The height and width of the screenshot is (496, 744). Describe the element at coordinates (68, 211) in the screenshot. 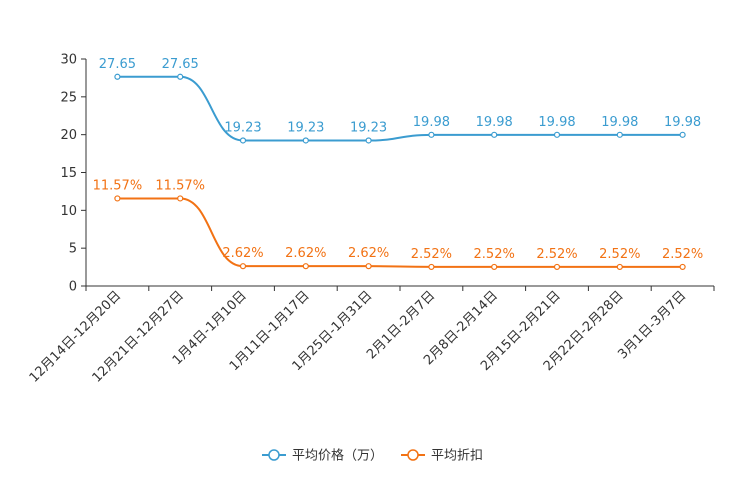

I see `y-tick-label: 10` at that location.